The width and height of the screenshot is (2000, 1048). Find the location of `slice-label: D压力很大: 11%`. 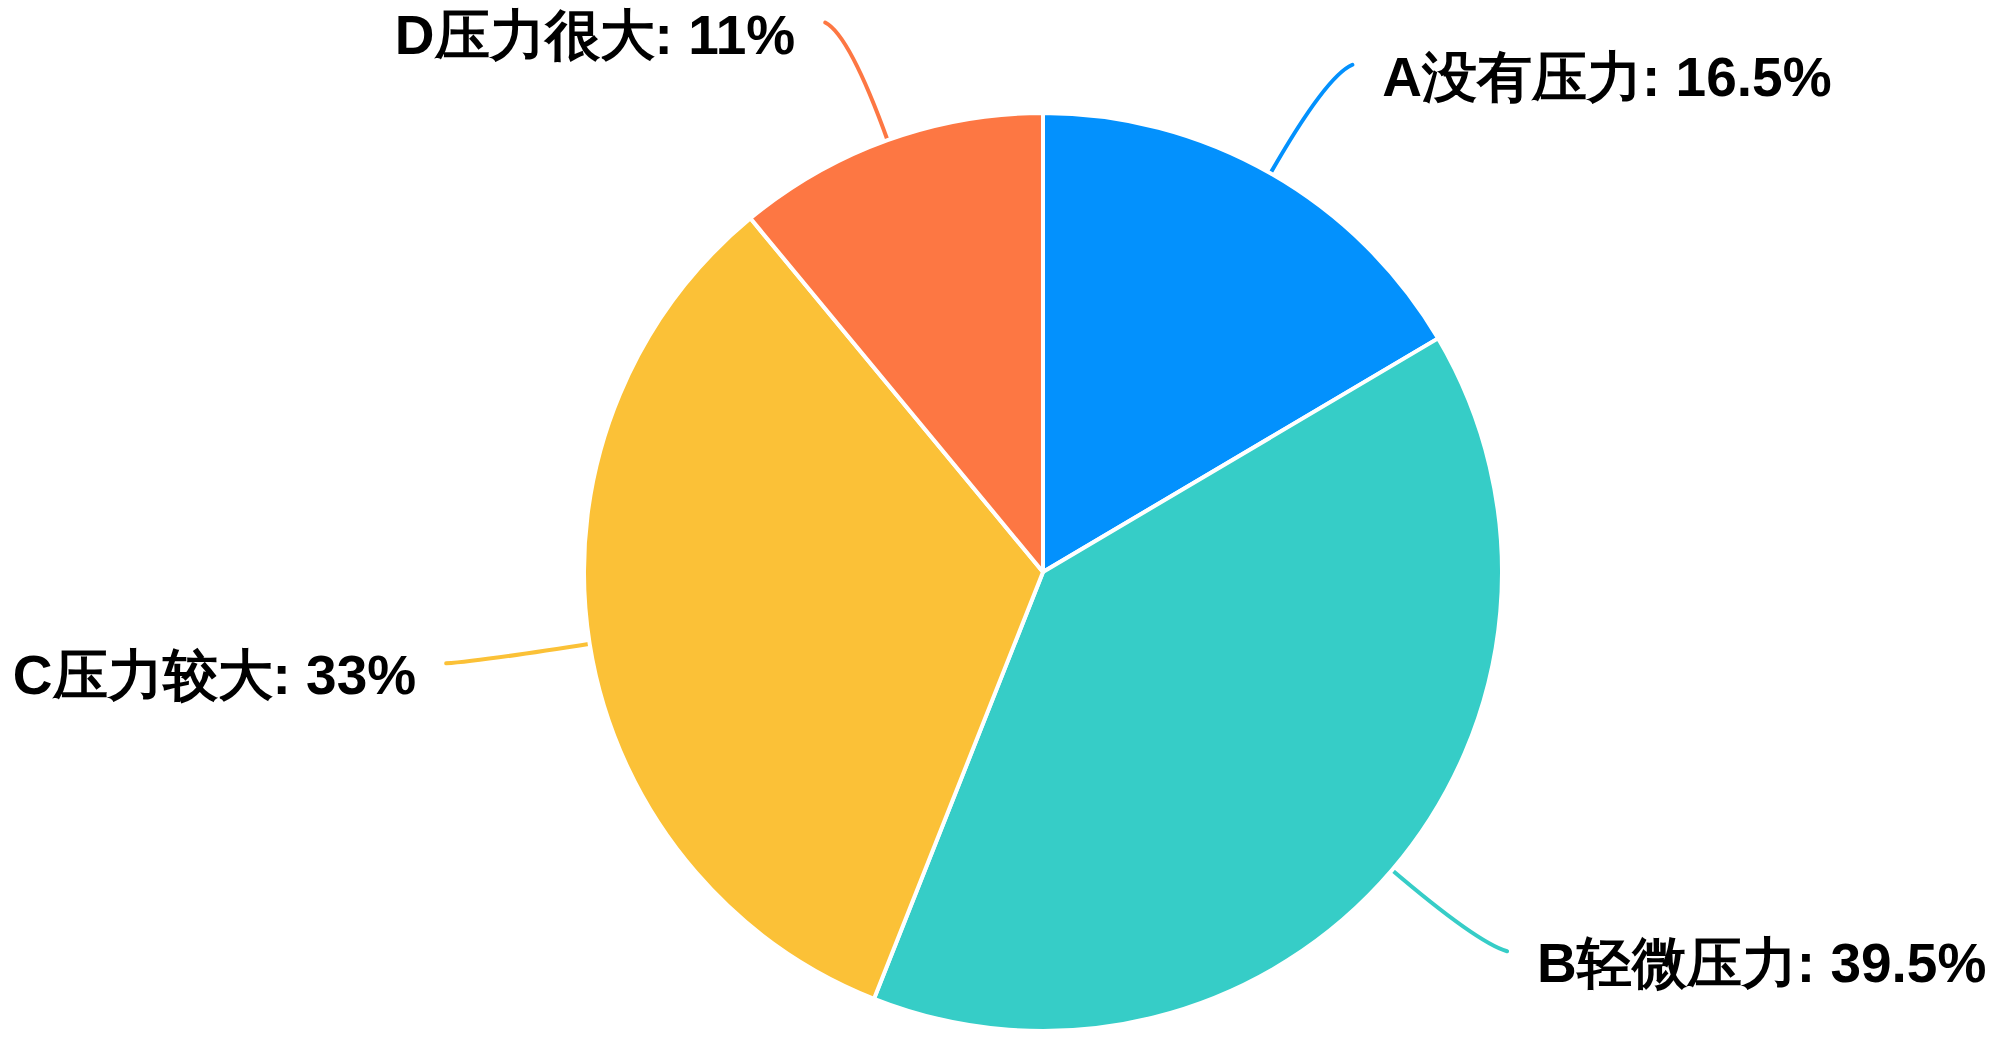

slice-label: D压力很大: 11% is located at coordinates (595, 34).